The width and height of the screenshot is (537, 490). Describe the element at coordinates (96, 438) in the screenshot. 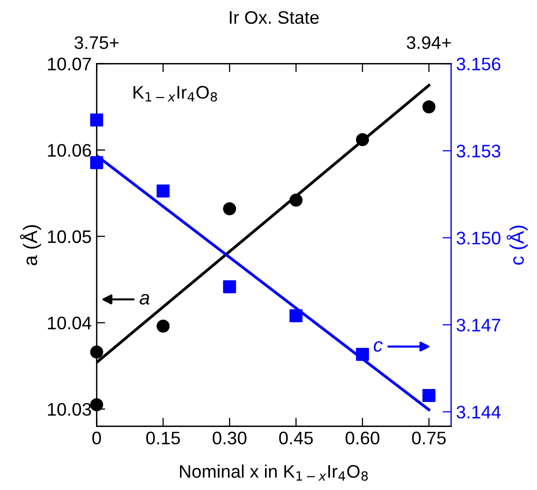

I see `x-tick-label: 0` at that location.